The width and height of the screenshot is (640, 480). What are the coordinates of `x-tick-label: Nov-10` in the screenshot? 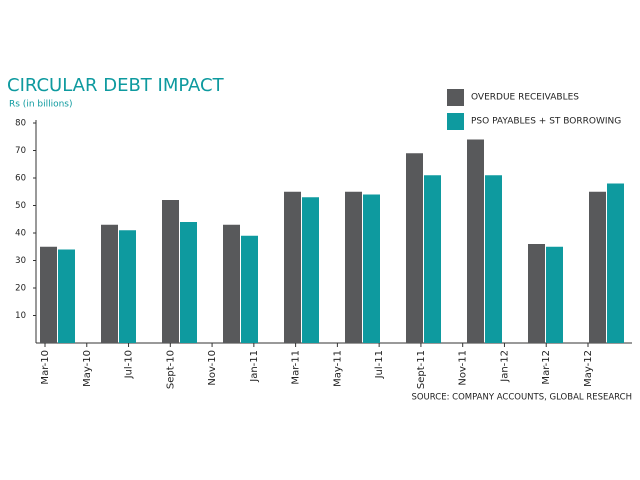 It's located at (212, 368).